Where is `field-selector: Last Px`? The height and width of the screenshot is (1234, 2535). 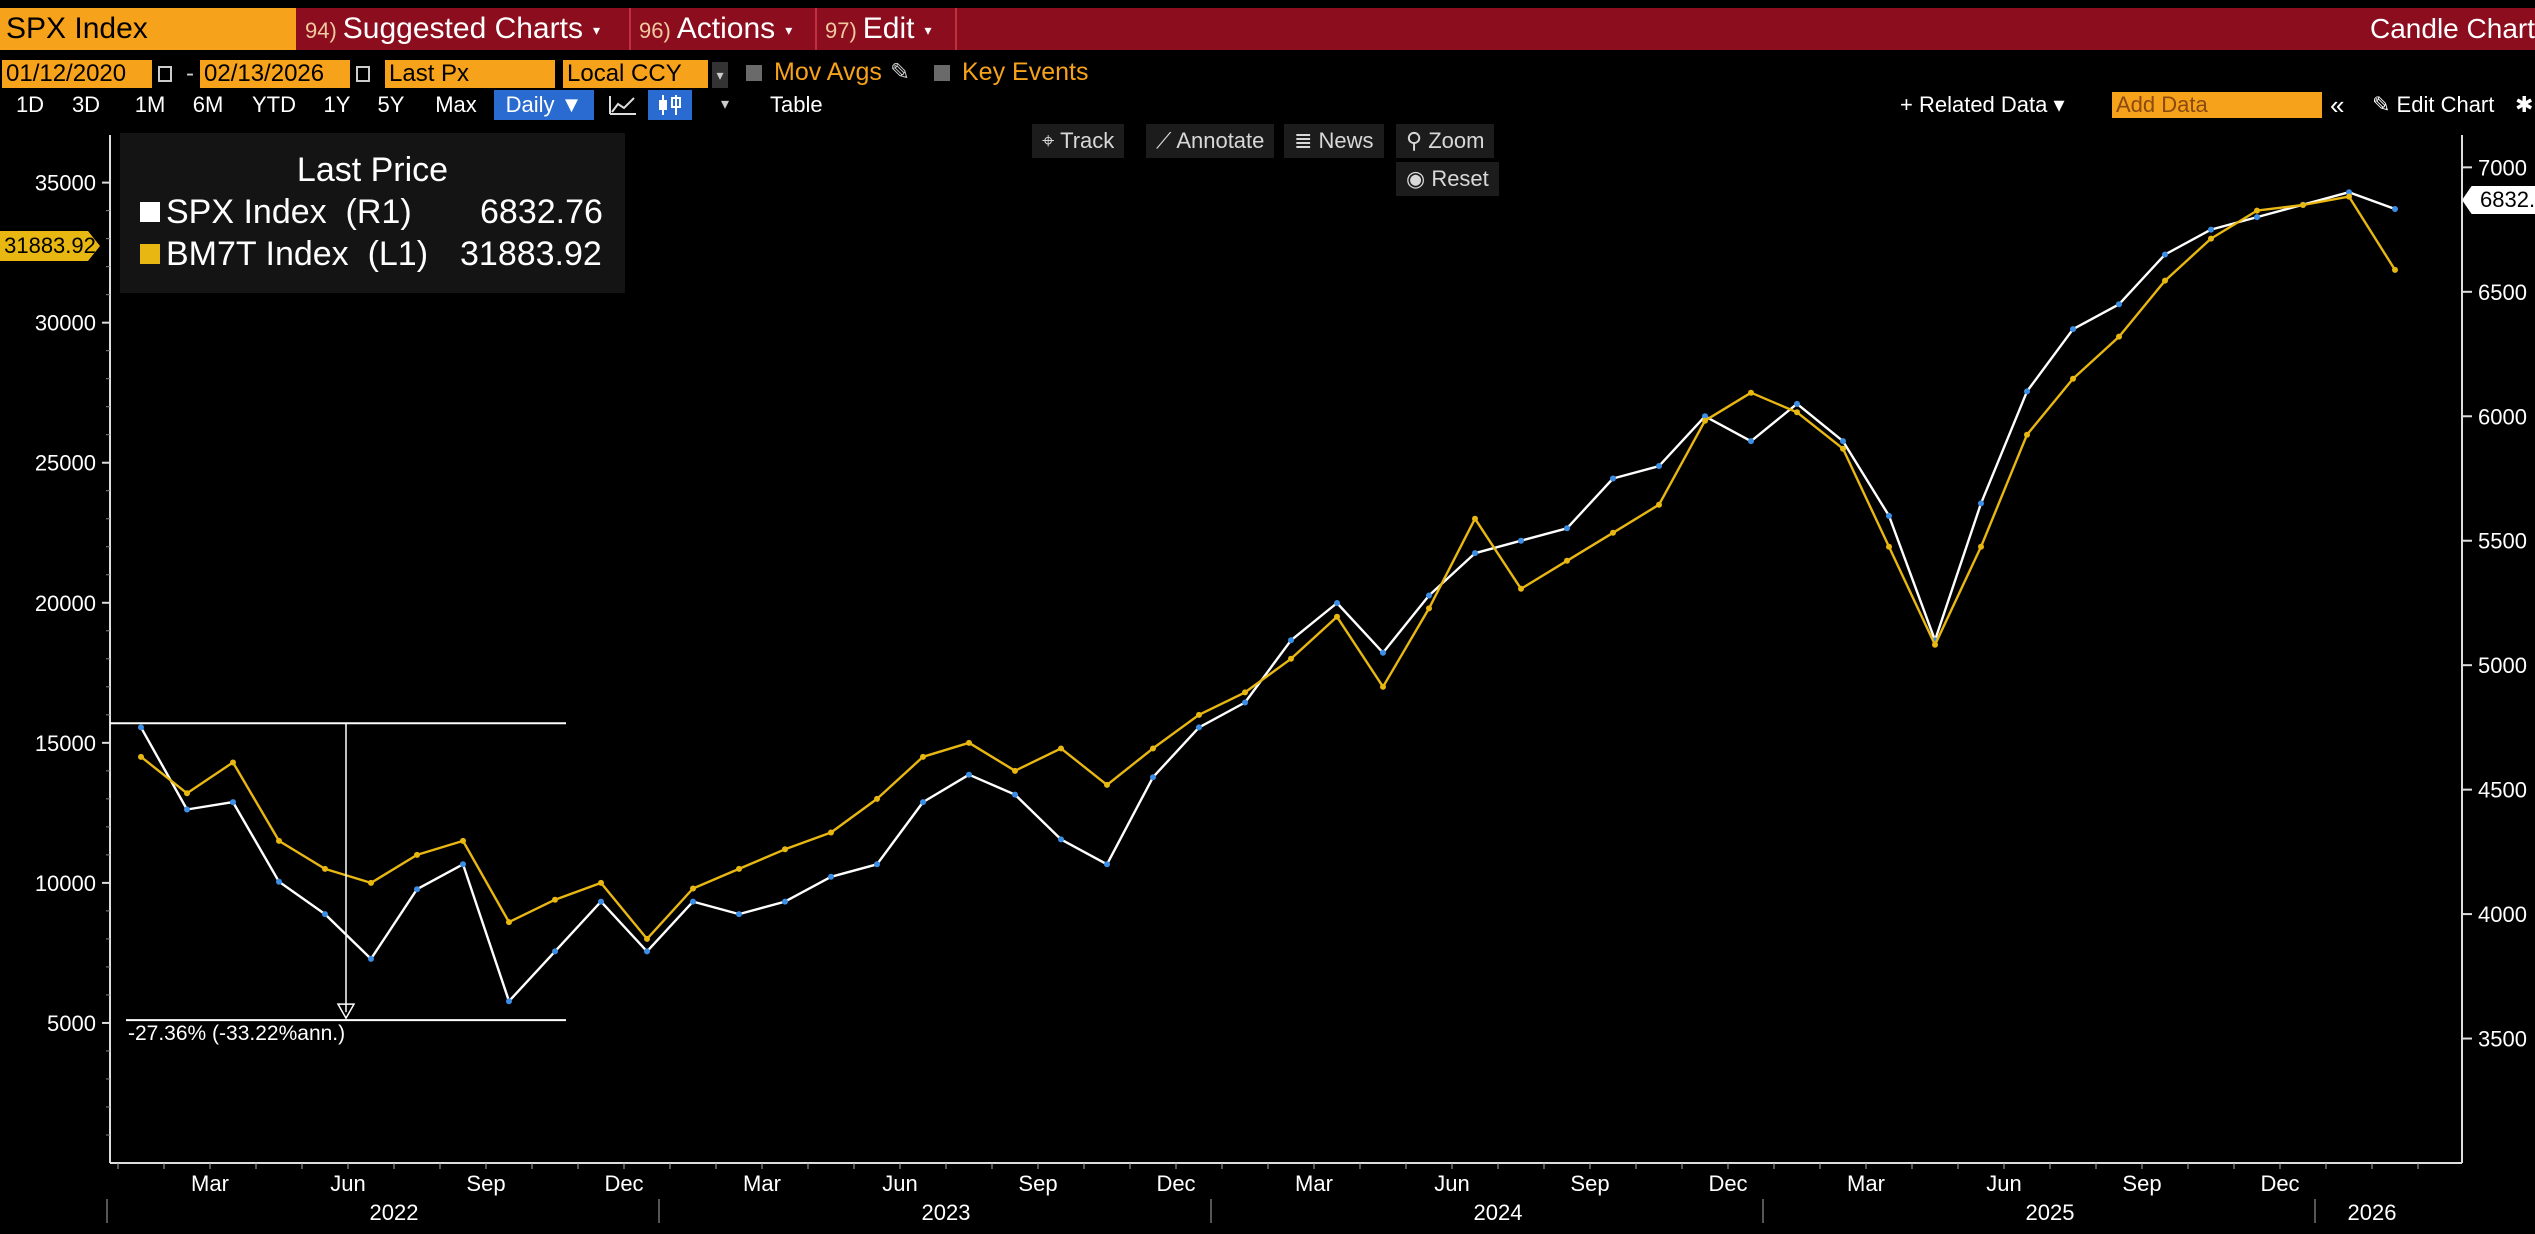
field-selector: Last Px is located at coordinates (470, 74).